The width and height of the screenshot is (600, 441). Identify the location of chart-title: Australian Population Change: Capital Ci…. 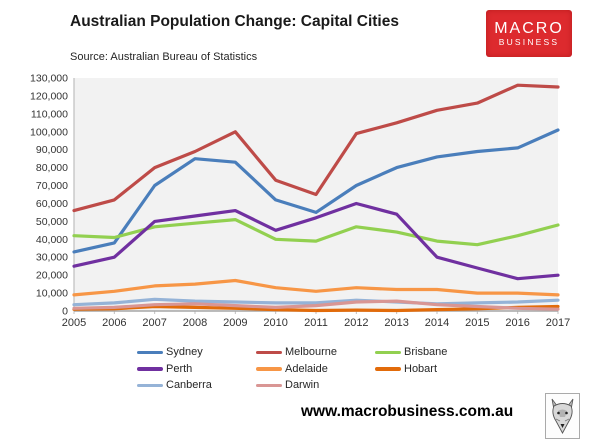
(234, 21).